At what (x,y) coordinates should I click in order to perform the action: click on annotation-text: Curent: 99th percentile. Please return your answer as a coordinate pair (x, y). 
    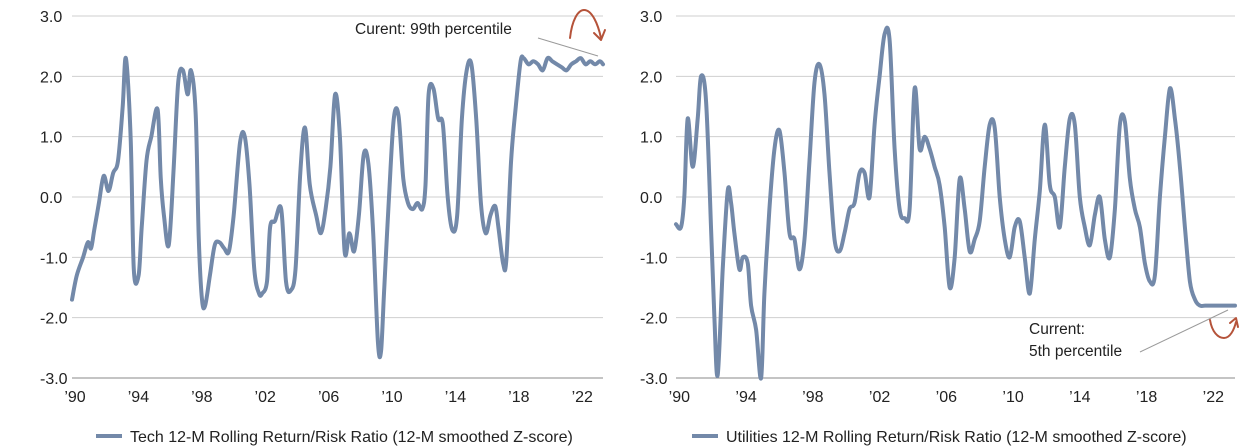
    Looking at the image, I should click on (433, 29).